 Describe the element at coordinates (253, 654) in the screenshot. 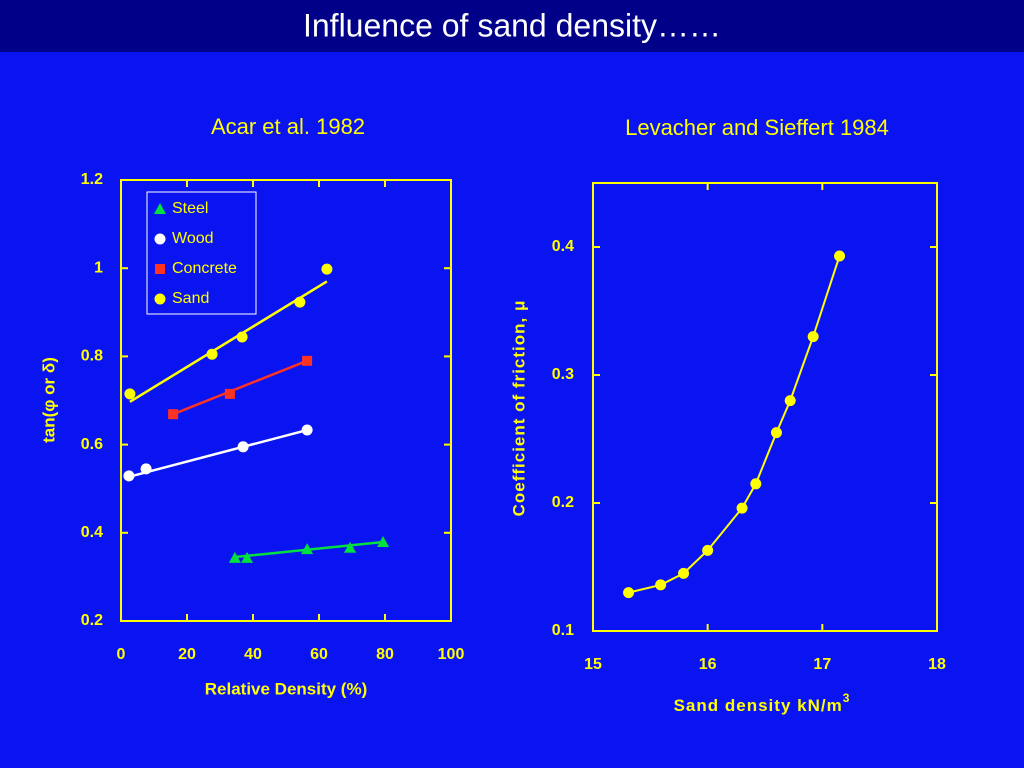

I see `x-tick-label: 40` at that location.